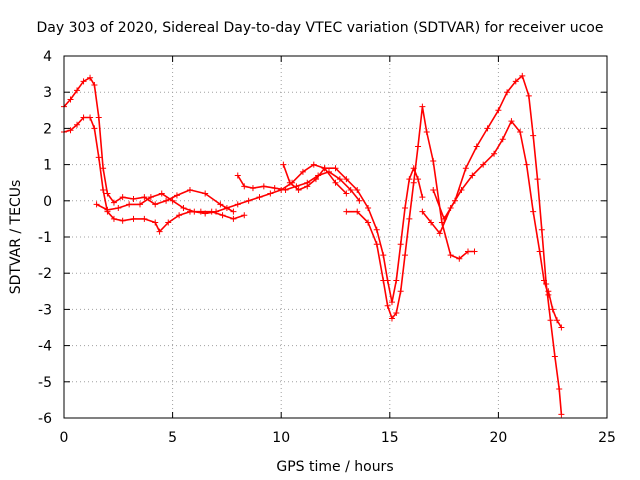  What do you see at coordinates (45, 274) in the screenshot?
I see `y-tick-label: -2` at bounding box center [45, 274].